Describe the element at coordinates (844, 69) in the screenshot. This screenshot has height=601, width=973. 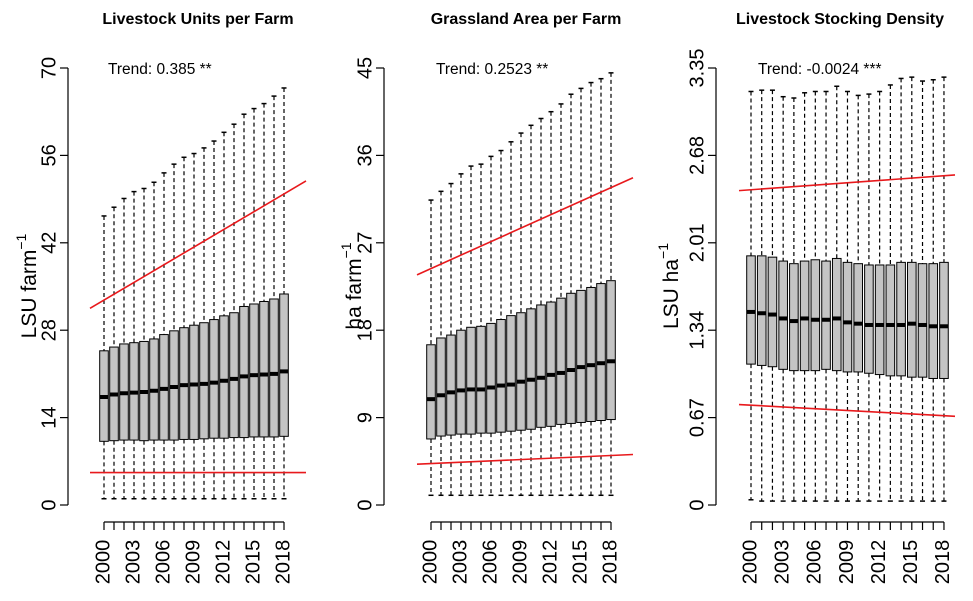
I see `trend-value: -0.0024 ***` at that location.